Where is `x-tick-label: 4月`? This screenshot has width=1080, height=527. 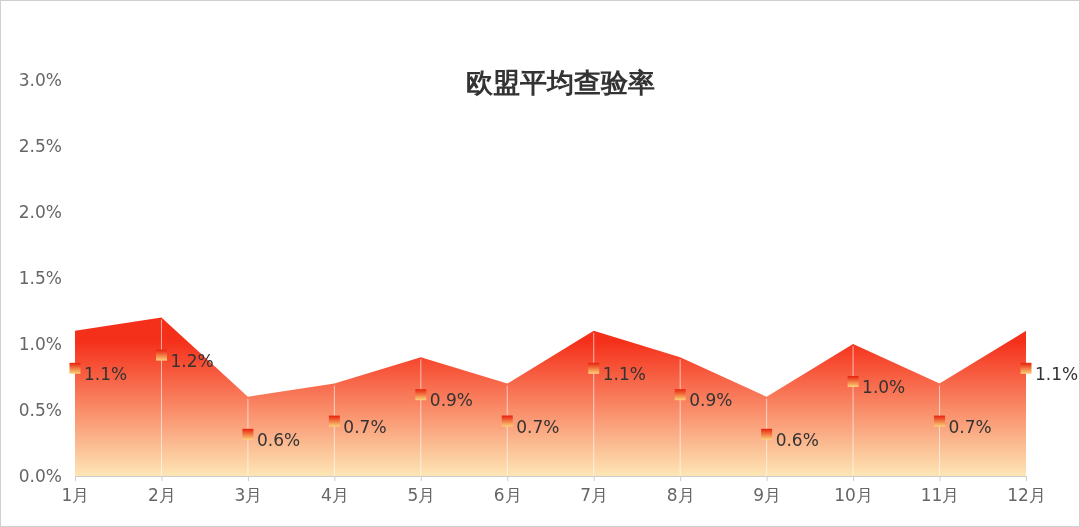
x-tick-label: 4月 is located at coordinates (334, 495).